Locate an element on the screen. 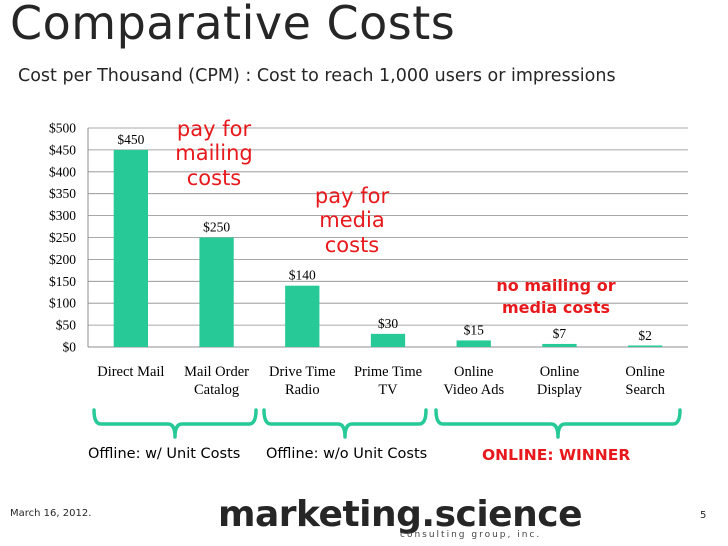 The width and height of the screenshot is (728, 546). group-label-offline-unit: Offline: w/ Unit Costs is located at coordinates (164, 454).